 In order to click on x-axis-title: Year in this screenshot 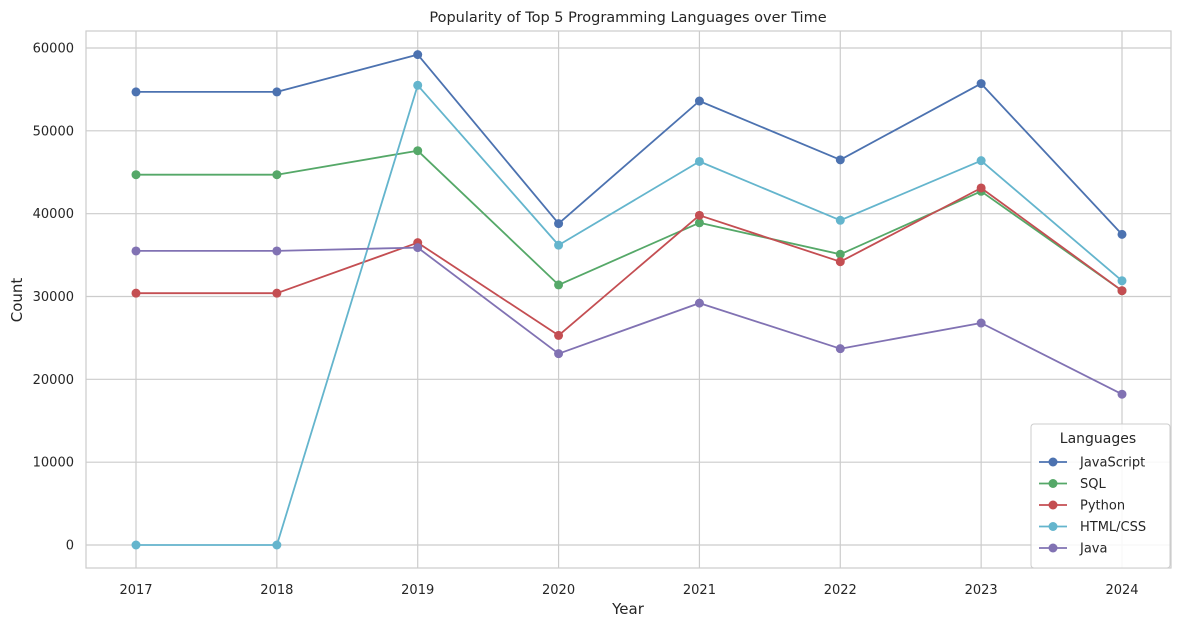, I will do `click(628, 609)`.